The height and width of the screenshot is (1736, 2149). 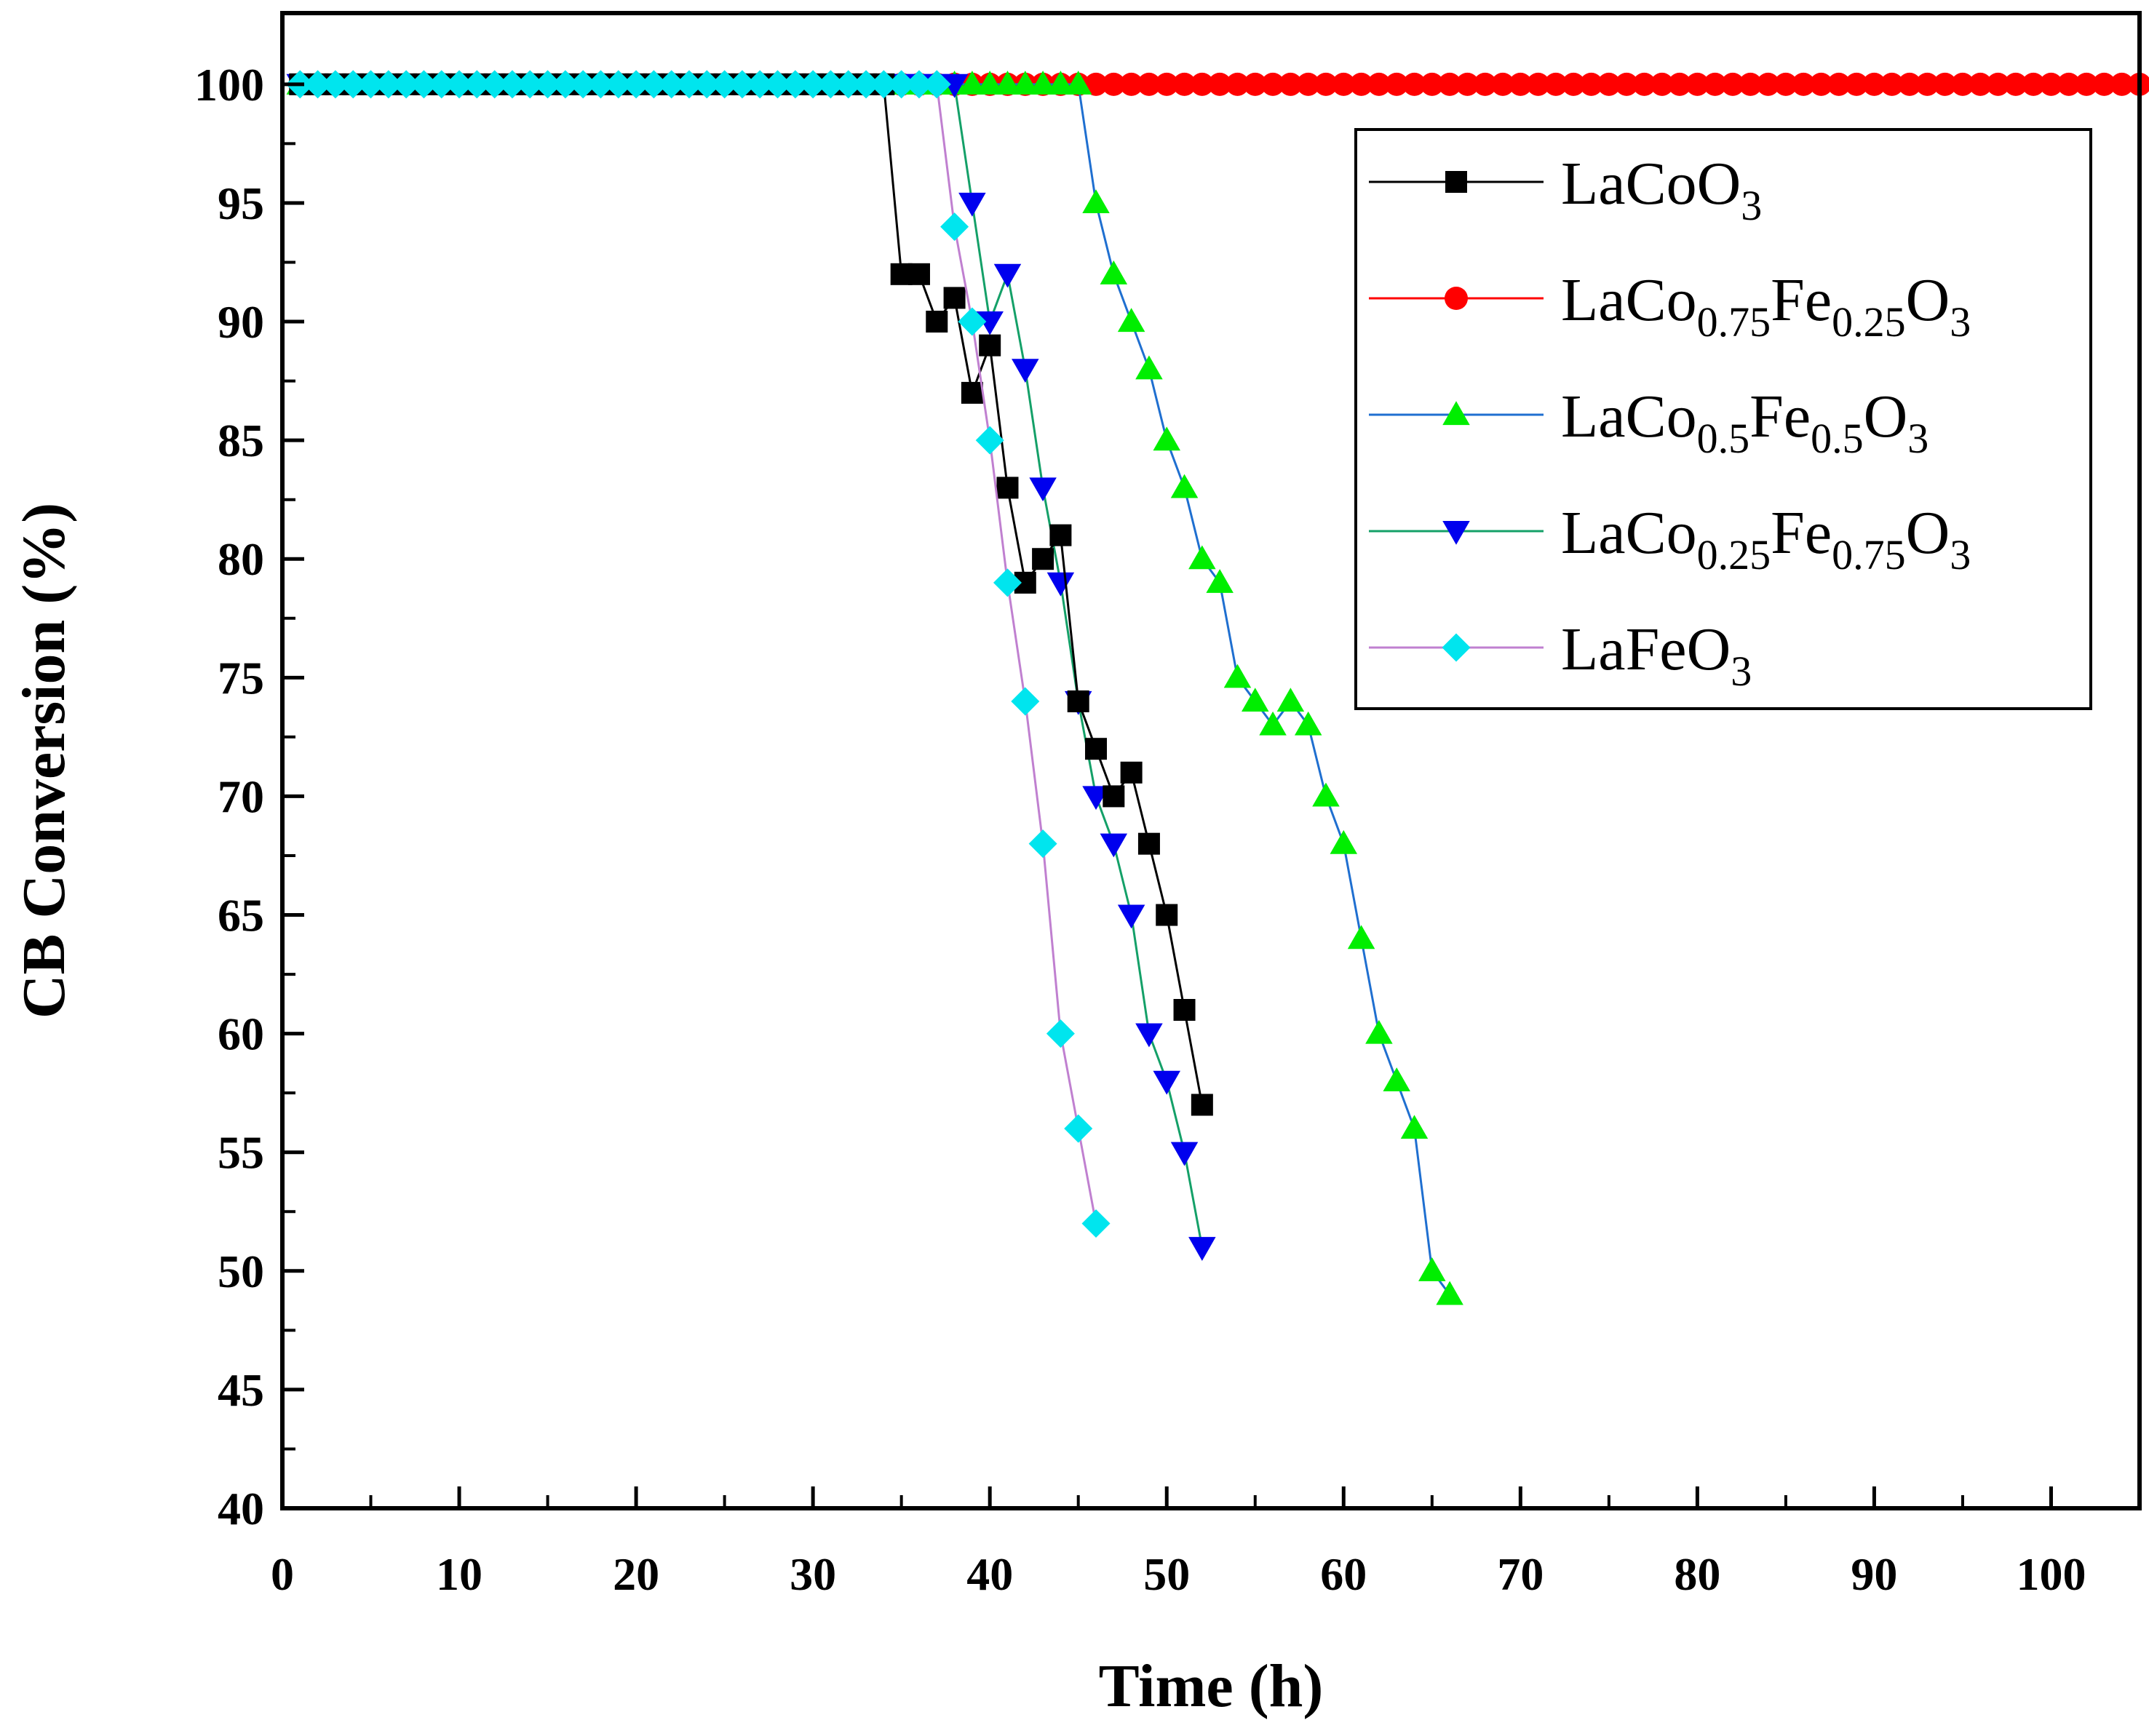 I want to click on legend-text-part: O, so click(x=1928, y=300).